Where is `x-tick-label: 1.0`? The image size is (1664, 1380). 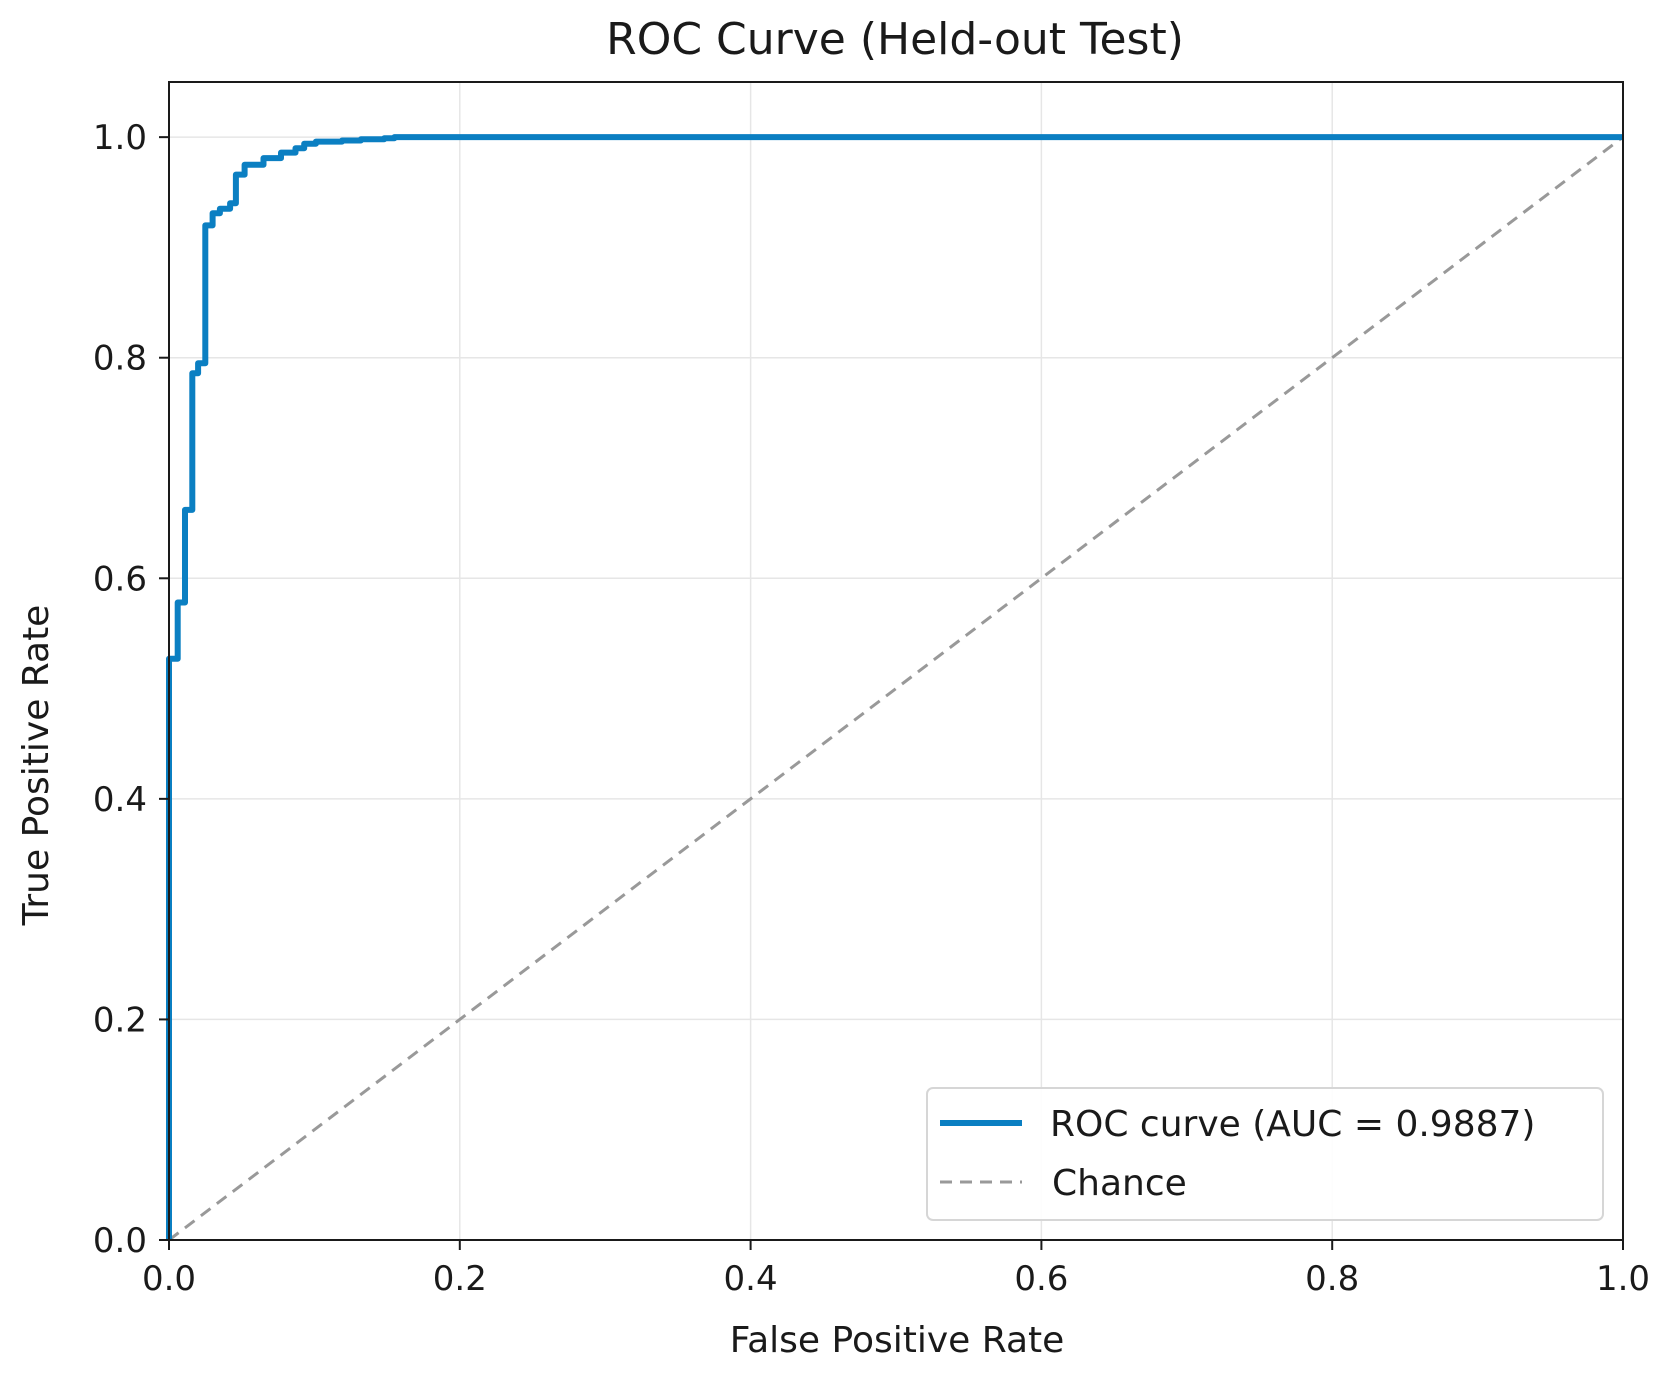
x-tick-label: 1.0 is located at coordinates (1623, 1279).